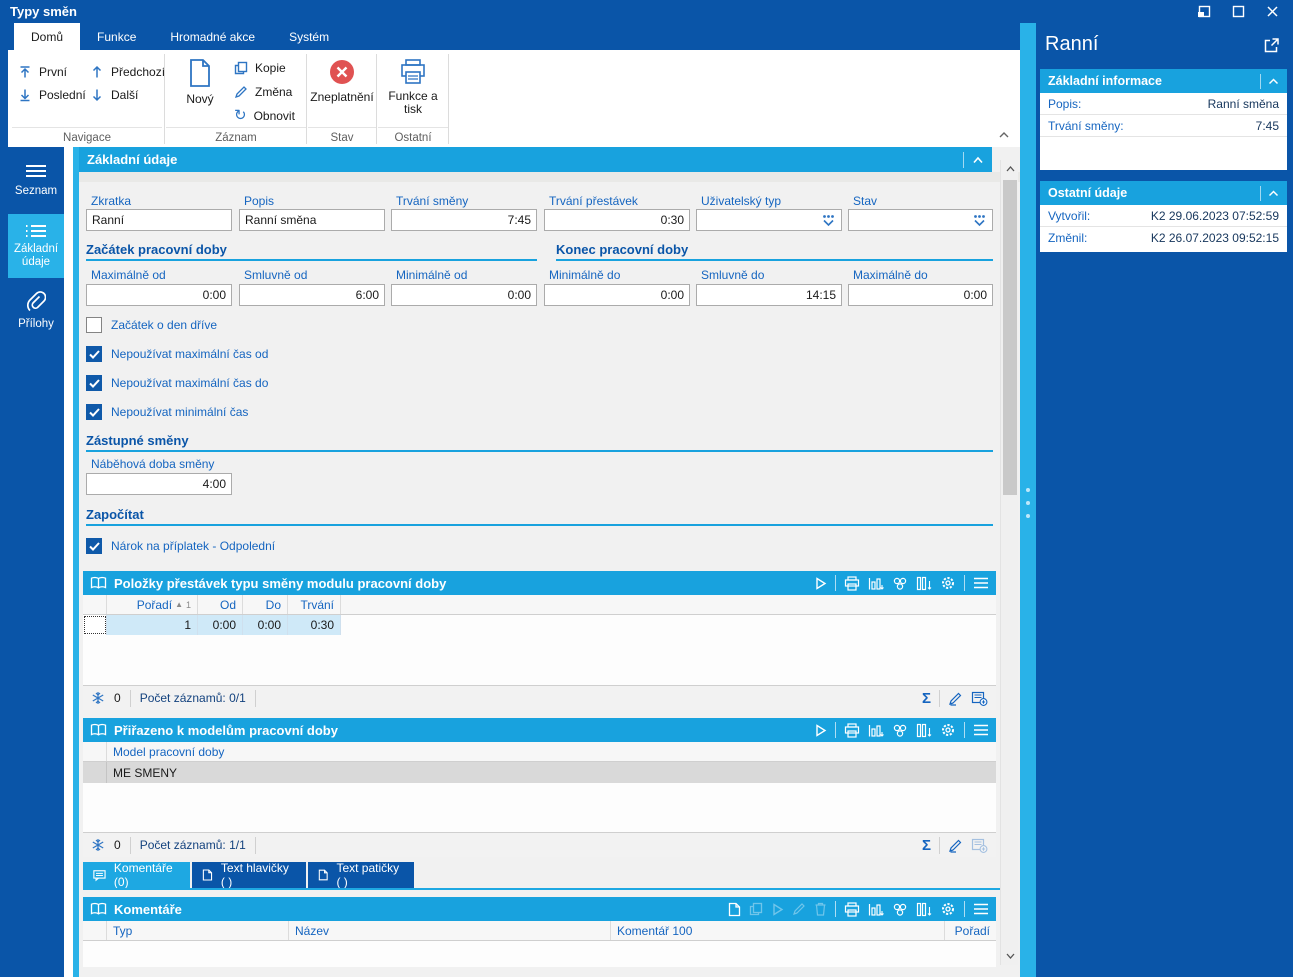  I want to click on table-prestavky-row: 1 0:00 0:00 0:30, so click(212, 625).